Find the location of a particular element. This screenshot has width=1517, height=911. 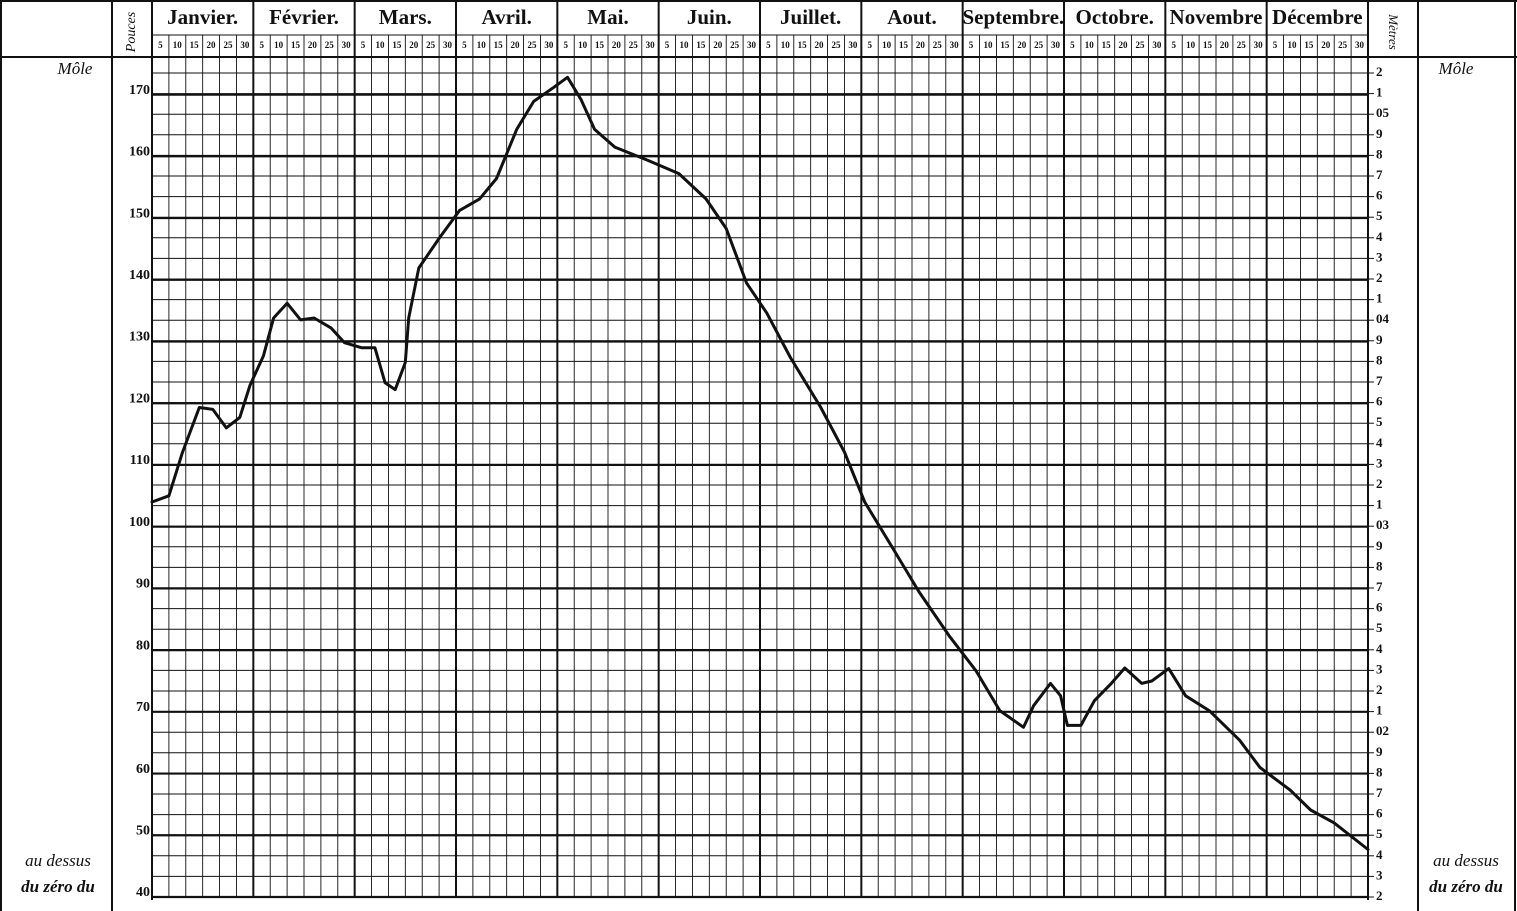

y-tick-label: 130 is located at coordinates (139, 337).